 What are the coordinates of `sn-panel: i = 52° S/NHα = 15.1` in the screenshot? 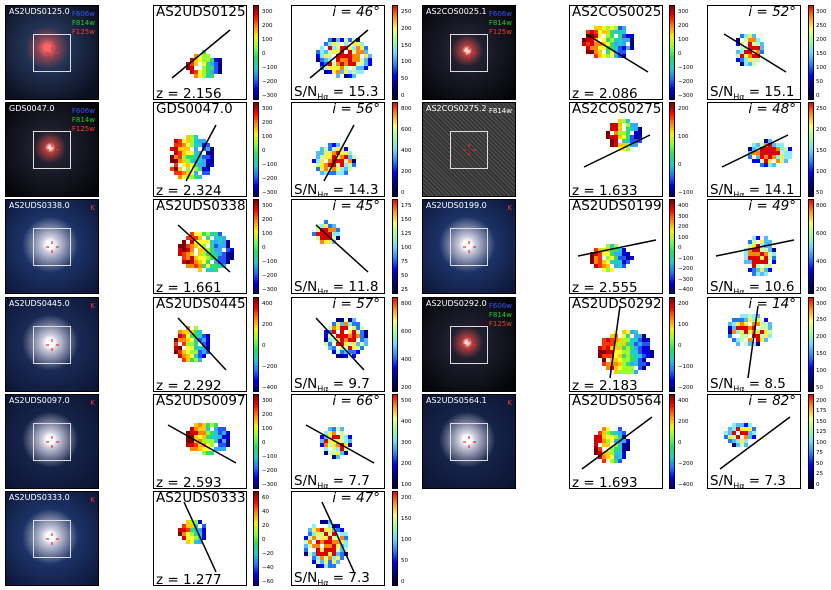 It's located at (754, 52).